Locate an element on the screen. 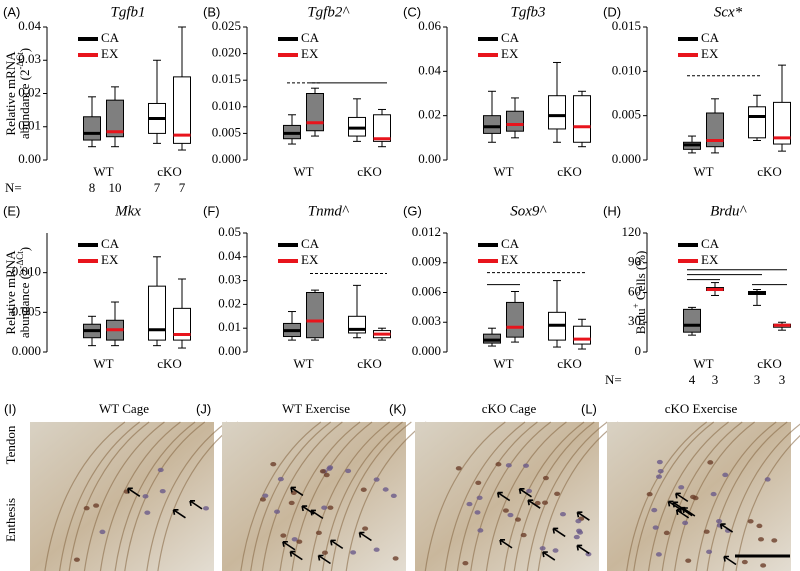 The height and width of the screenshot is (571, 800). image-title: WT Exercise is located at coordinates (316, 408).